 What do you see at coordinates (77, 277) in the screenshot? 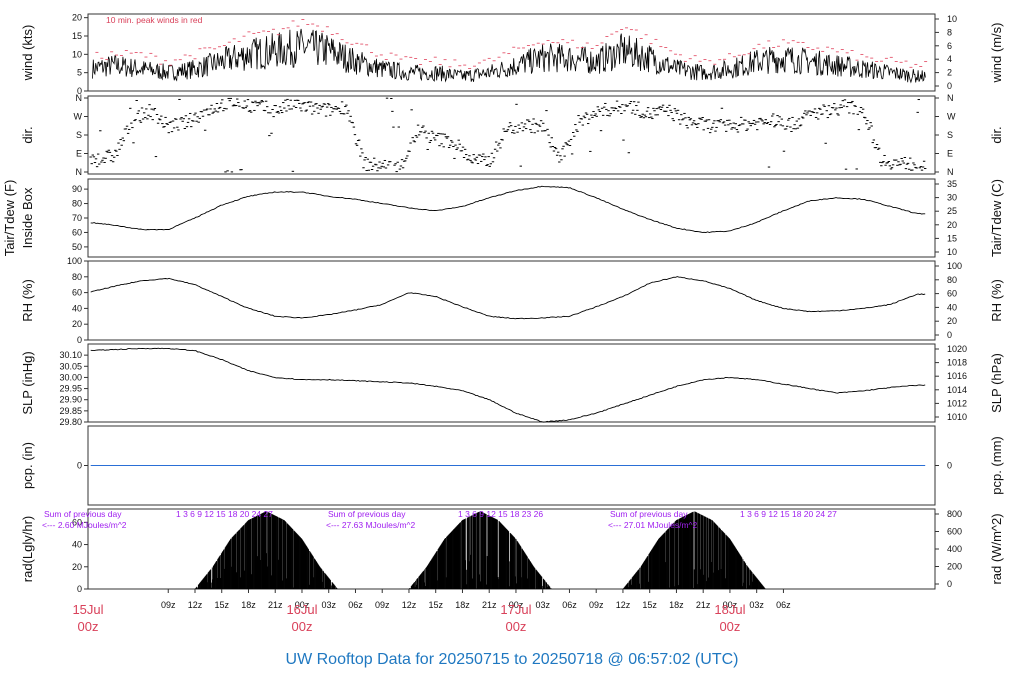
I see `y-tick-label: 80` at bounding box center [77, 277].